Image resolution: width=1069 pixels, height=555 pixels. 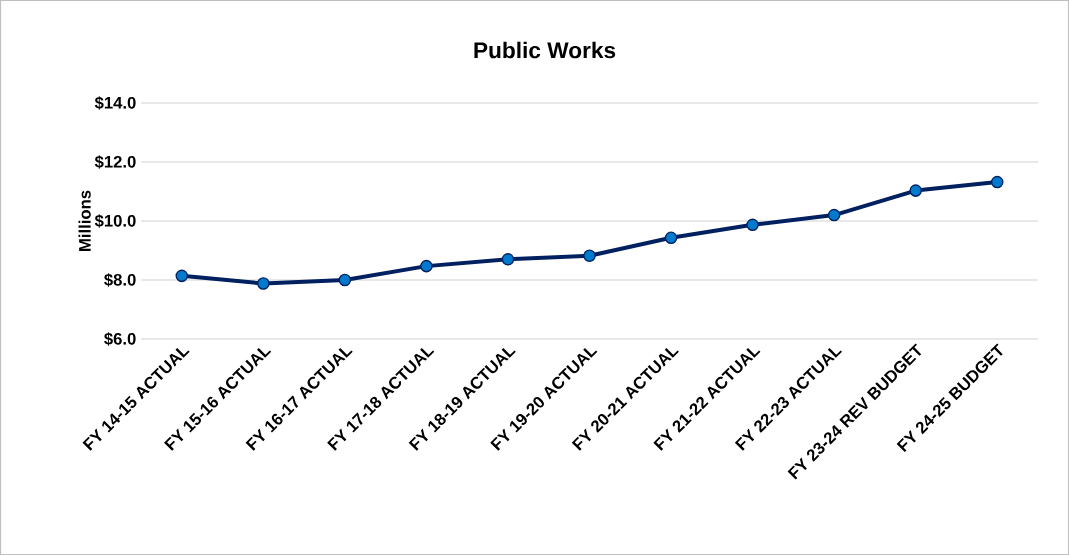 What do you see at coordinates (115, 103) in the screenshot?
I see `y-tick-label: $14.0` at bounding box center [115, 103].